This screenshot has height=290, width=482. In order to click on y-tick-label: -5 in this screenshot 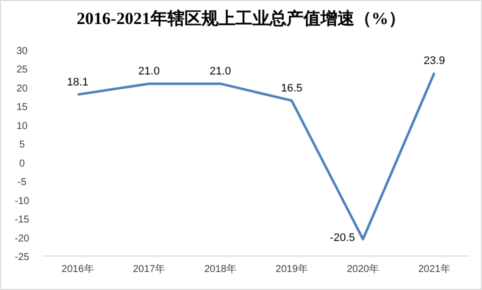, I will do `click(22, 182)`.